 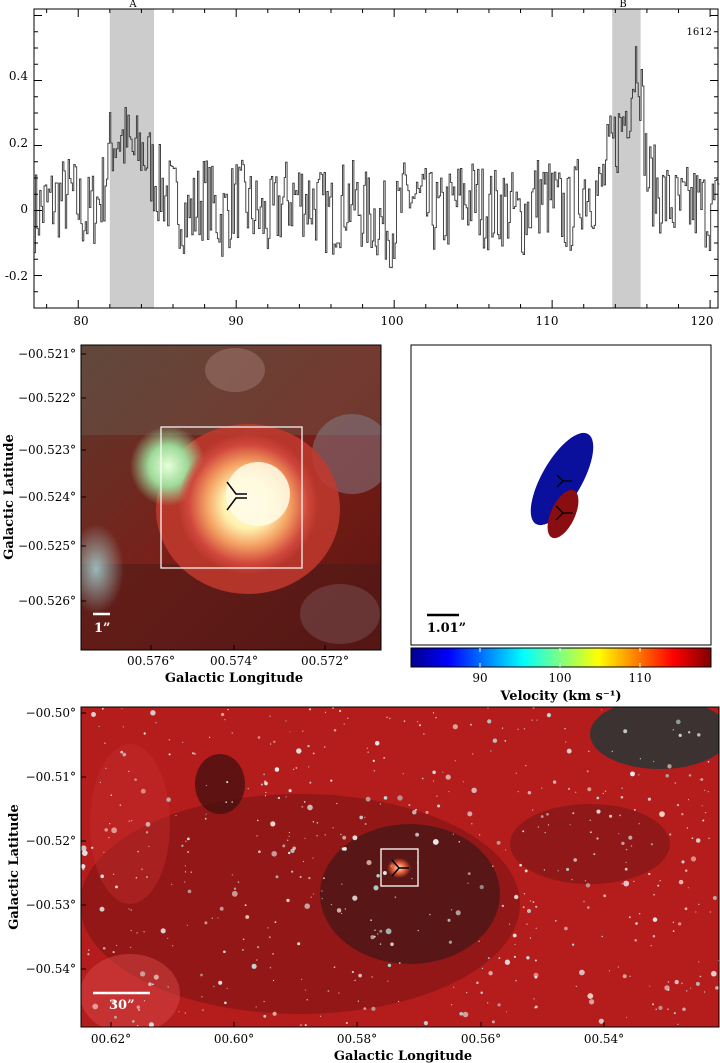 What do you see at coordinates (122, 1005) in the screenshot?
I see `scale-bar-label: 30”` at bounding box center [122, 1005].